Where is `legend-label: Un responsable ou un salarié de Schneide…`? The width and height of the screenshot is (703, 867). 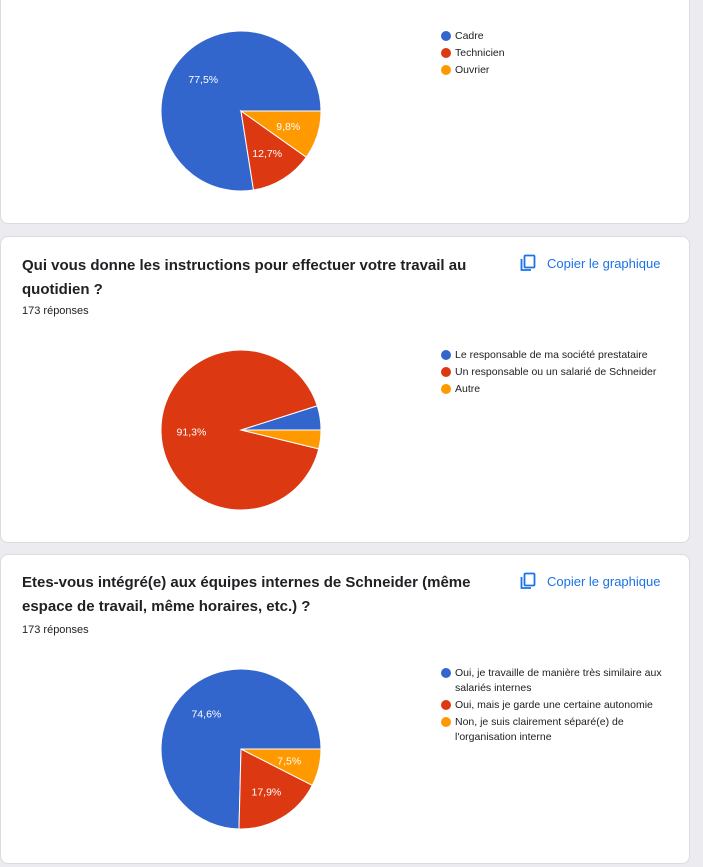 legend-label: Un responsable ou un salarié de Schneide… is located at coordinates (556, 372).